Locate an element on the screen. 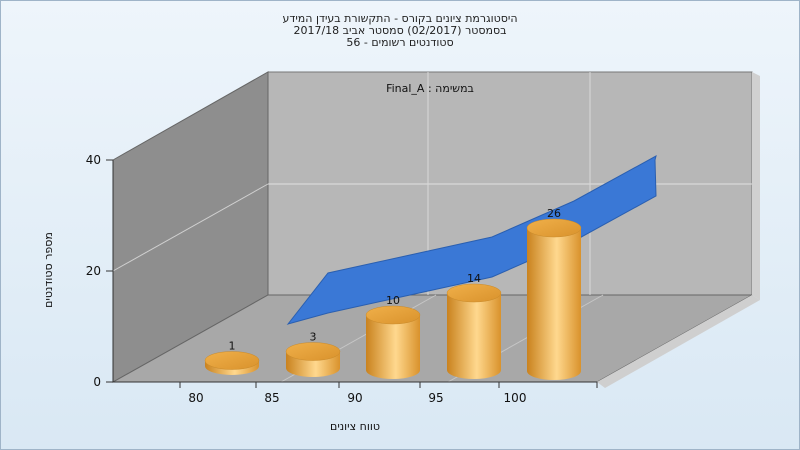 This screenshot has height=450, width=800. right-wall-edge is located at coordinates (756, 186).